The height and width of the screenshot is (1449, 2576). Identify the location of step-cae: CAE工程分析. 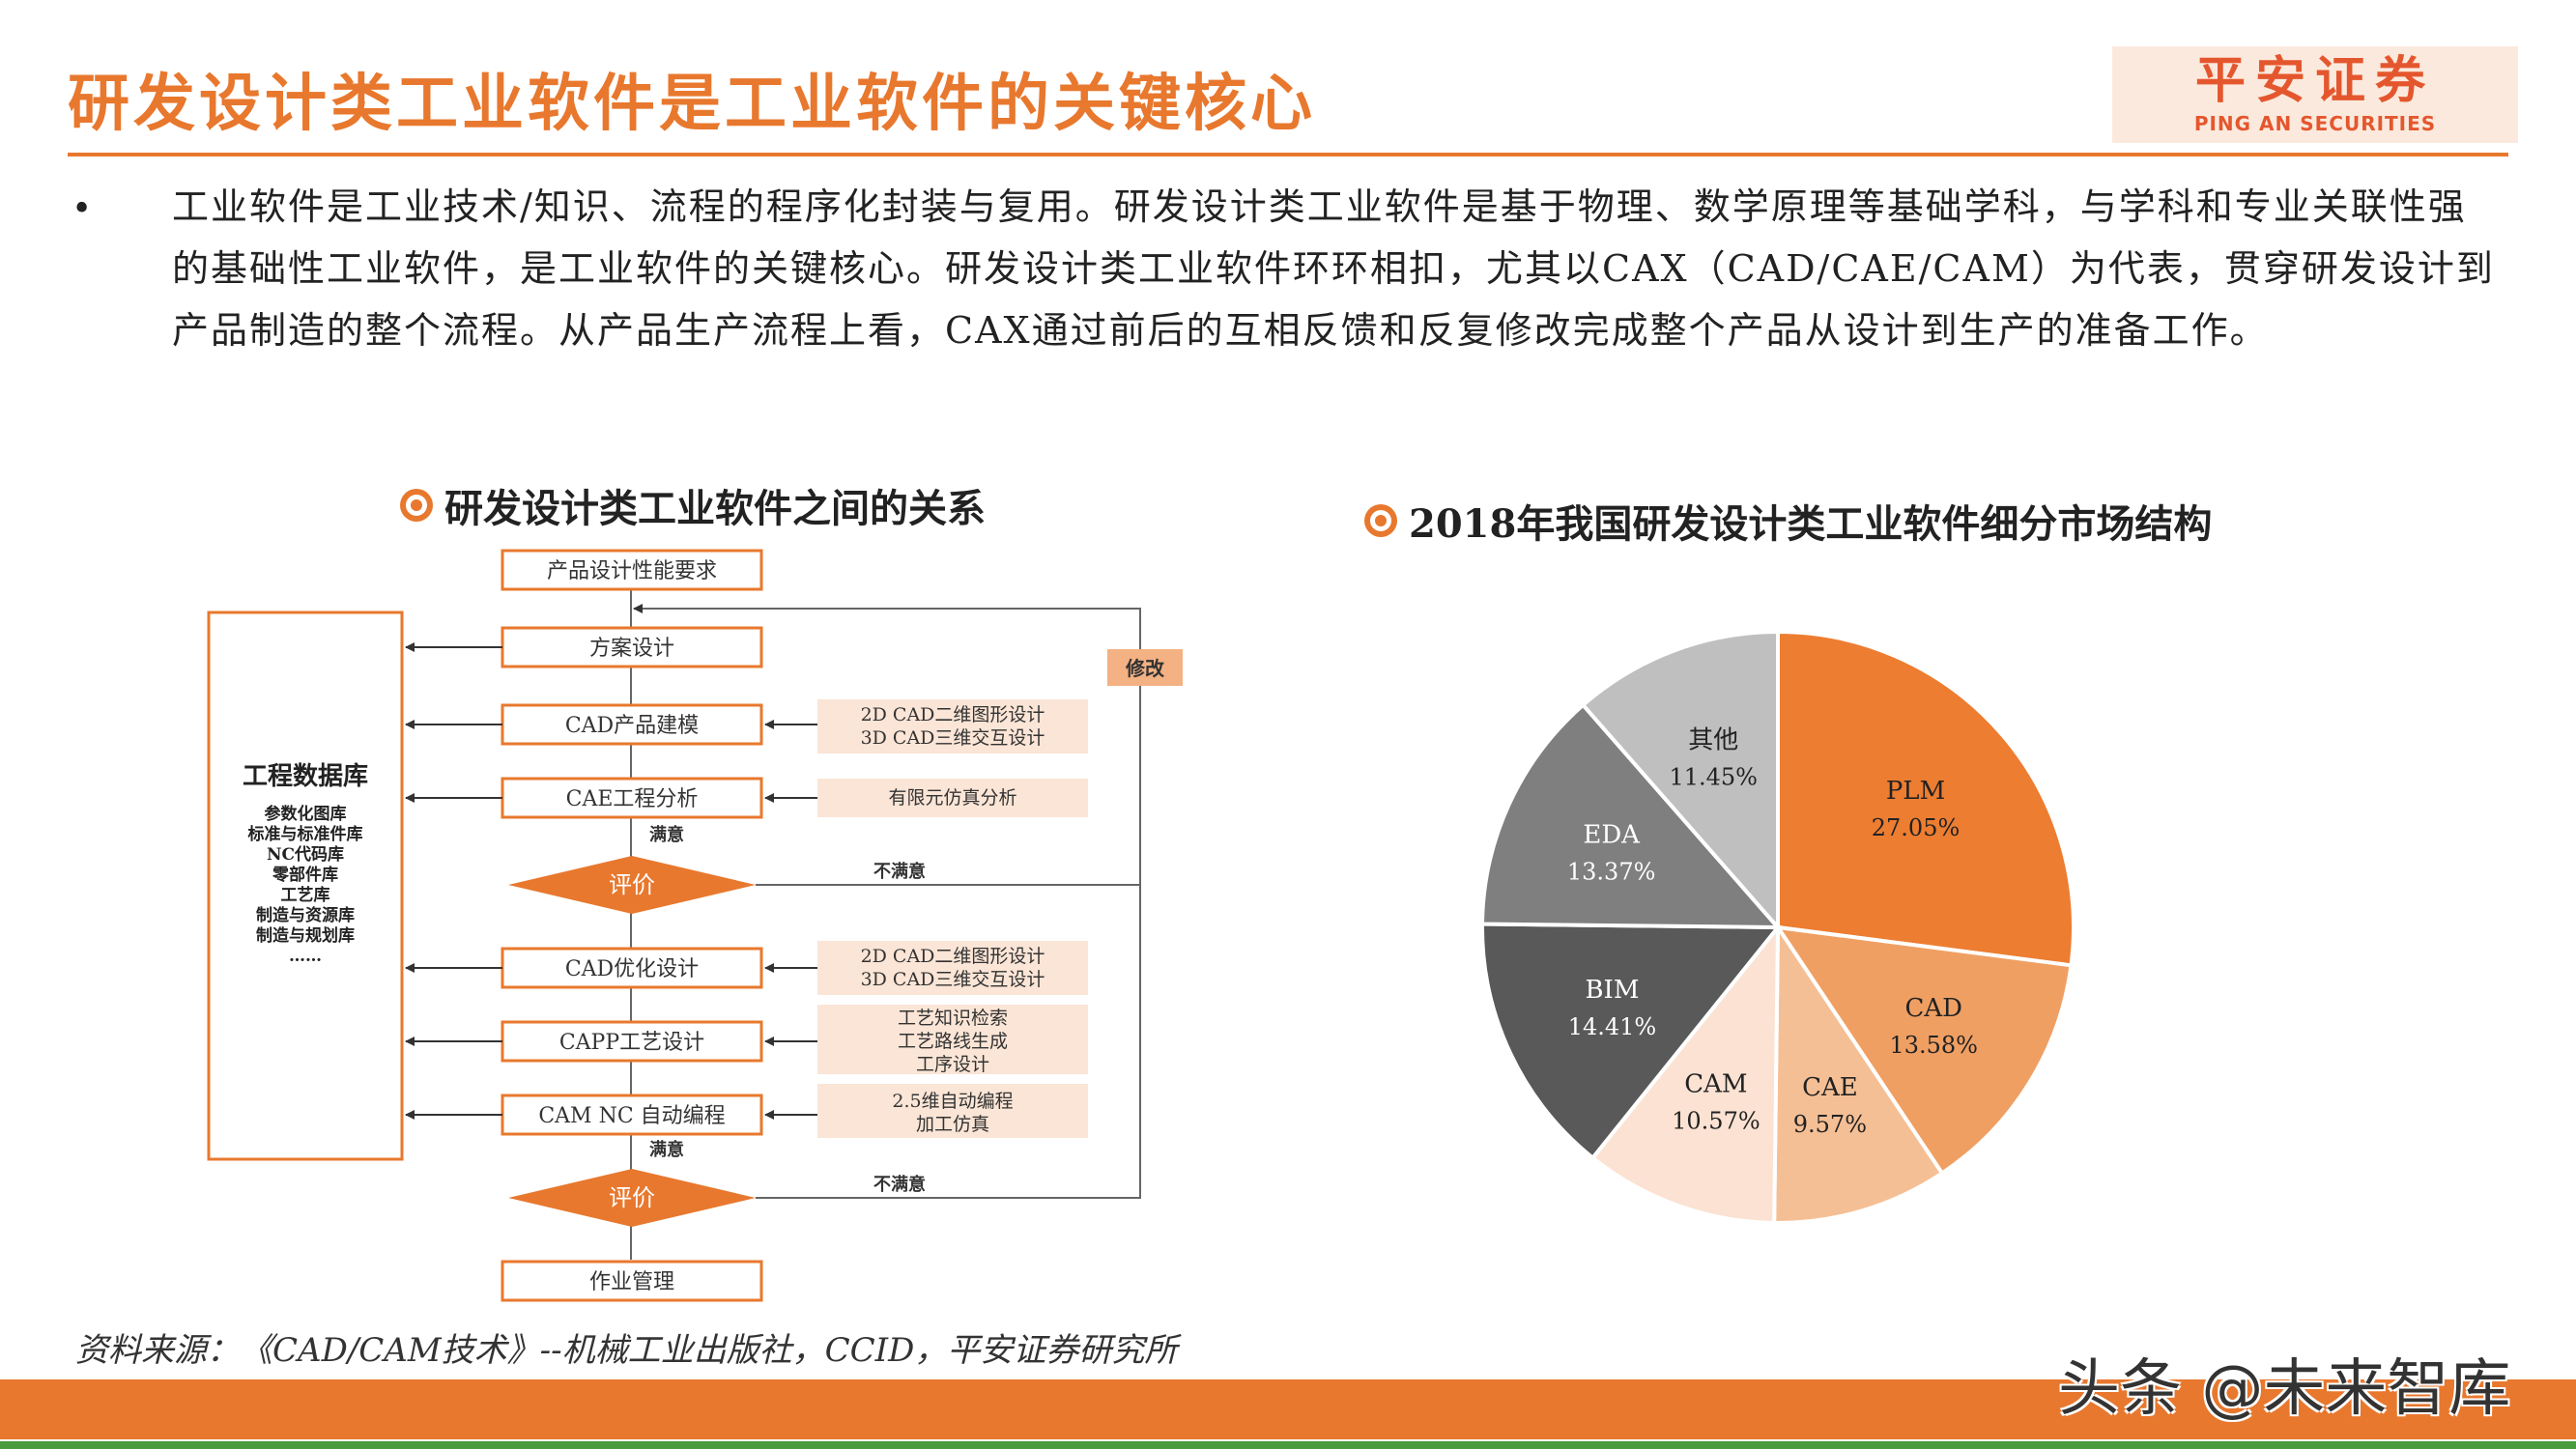
(633, 799).